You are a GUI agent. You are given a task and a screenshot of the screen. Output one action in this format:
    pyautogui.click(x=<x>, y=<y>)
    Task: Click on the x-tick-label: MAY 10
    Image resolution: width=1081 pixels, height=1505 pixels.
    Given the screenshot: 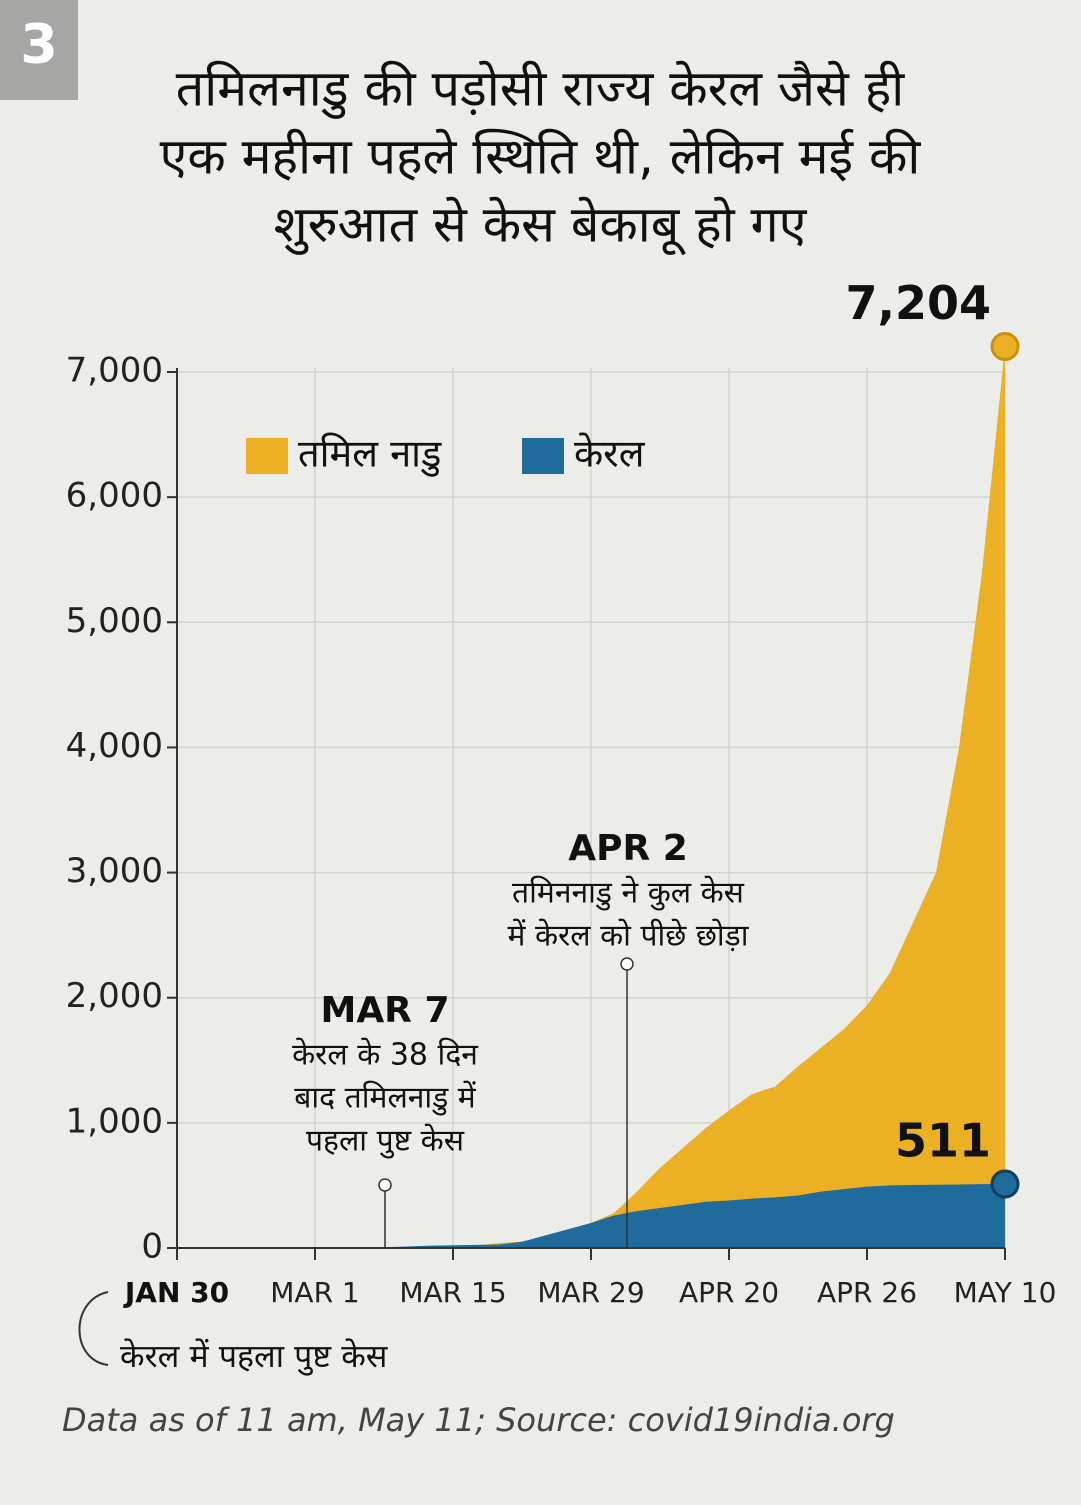 What is the action you would take?
    pyautogui.click(x=1005, y=1292)
    